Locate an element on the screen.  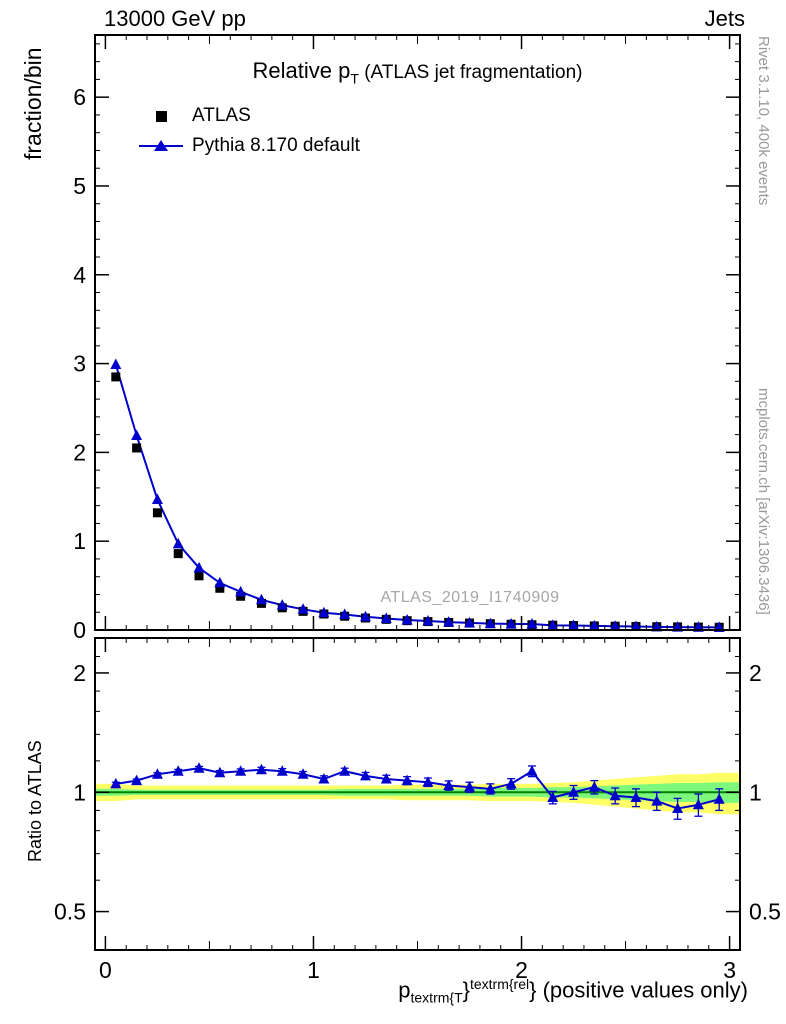
yaxis-title-ratio: Ratio to ATLAS is located at coordinates (35, 801).